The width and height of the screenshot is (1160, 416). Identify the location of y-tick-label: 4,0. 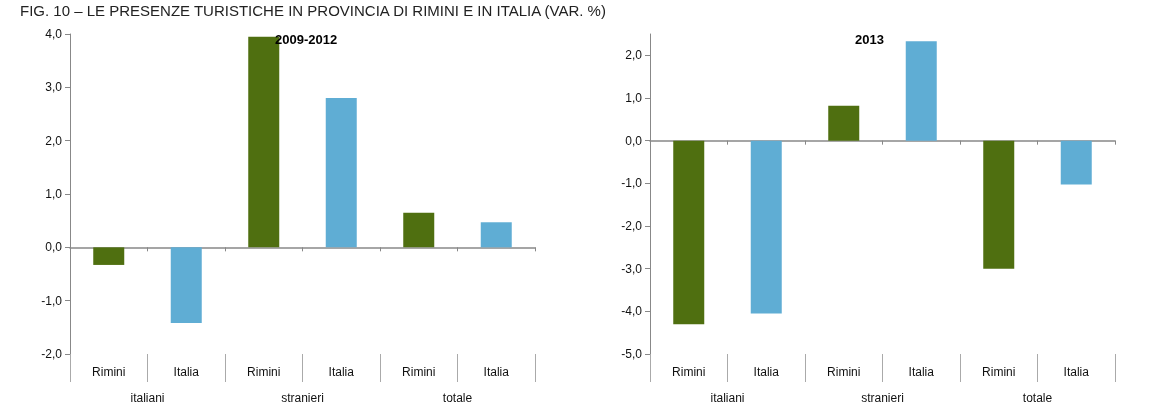
(54, 34).